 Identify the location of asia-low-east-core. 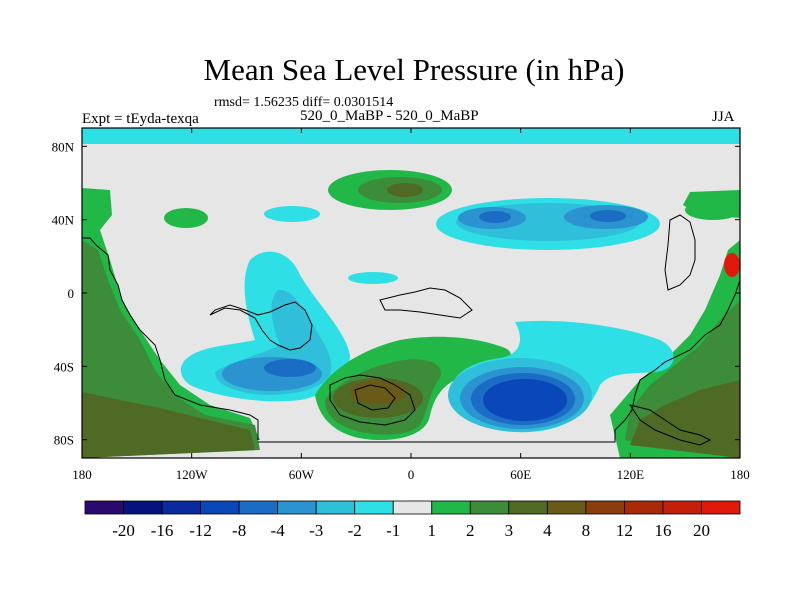
(608, 216).